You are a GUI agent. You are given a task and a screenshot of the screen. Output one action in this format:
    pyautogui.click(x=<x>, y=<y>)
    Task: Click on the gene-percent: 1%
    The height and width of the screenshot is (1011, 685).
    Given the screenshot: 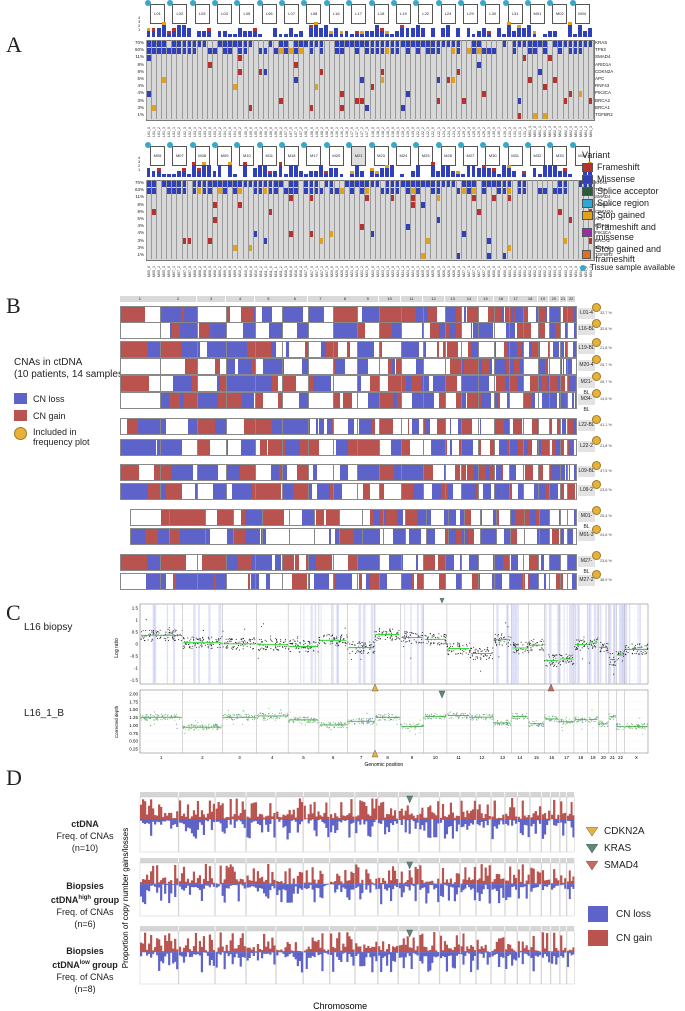 What is the action you would take?
    pyautogui.click(x=140, y=114)
    